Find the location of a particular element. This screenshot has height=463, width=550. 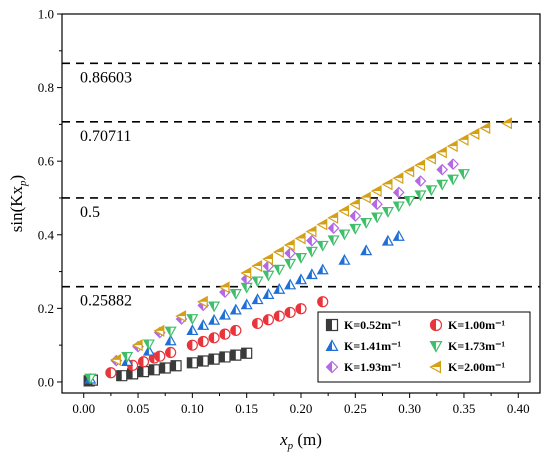

x-tick-label: 0.10 is located at coordinates (192, 408).